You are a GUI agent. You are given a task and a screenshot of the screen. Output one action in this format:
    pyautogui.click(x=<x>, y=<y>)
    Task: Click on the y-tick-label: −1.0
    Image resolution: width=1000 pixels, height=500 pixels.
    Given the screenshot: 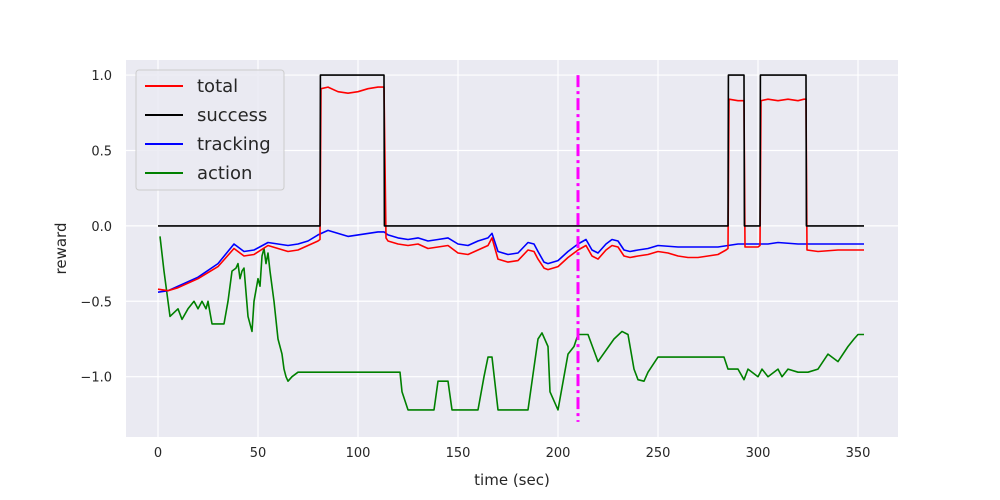 What is the action you would take?
    pyautogui.click(x=96, y=378)
    